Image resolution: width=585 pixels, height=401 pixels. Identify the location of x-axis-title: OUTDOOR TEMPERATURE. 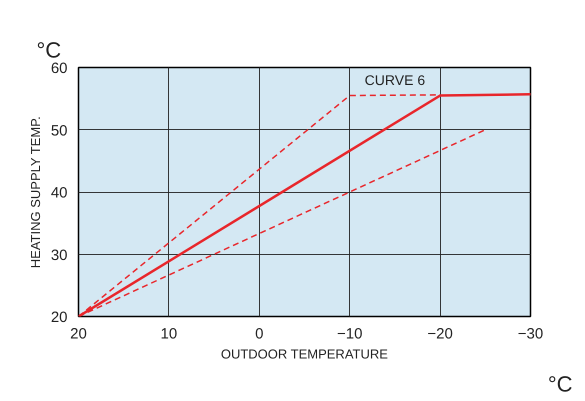
(304, 354).